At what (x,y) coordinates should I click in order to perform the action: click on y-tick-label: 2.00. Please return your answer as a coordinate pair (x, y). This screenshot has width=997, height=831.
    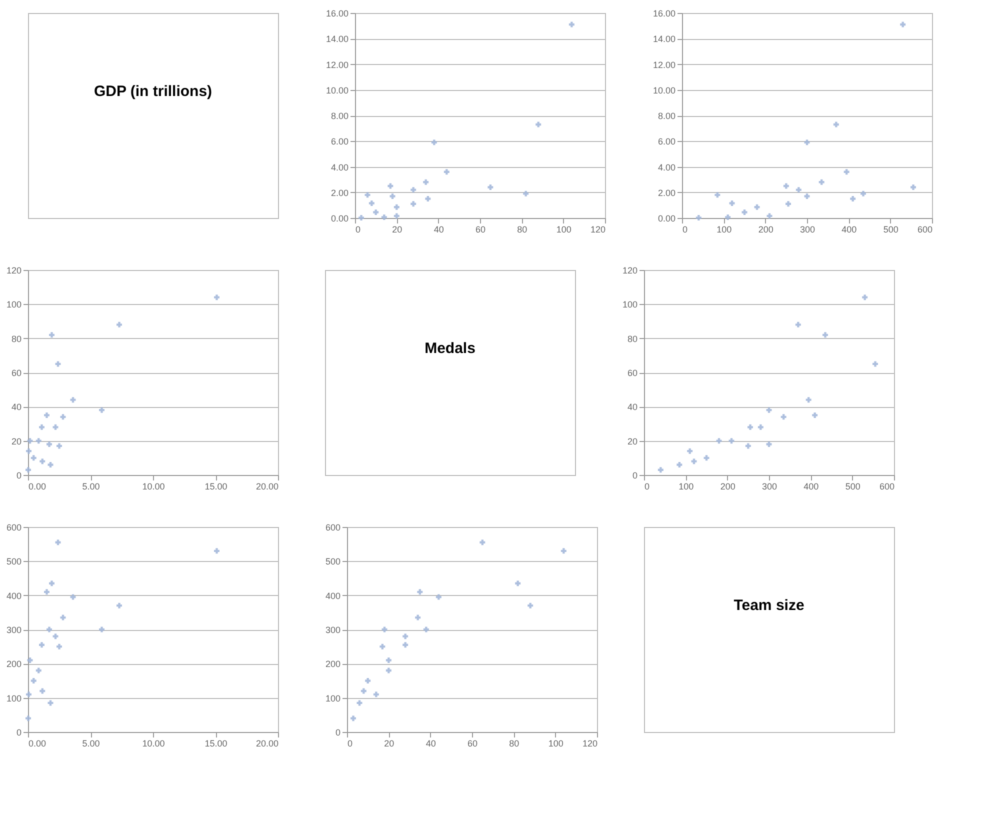
    Looking at the image, I should click on (667, 193).